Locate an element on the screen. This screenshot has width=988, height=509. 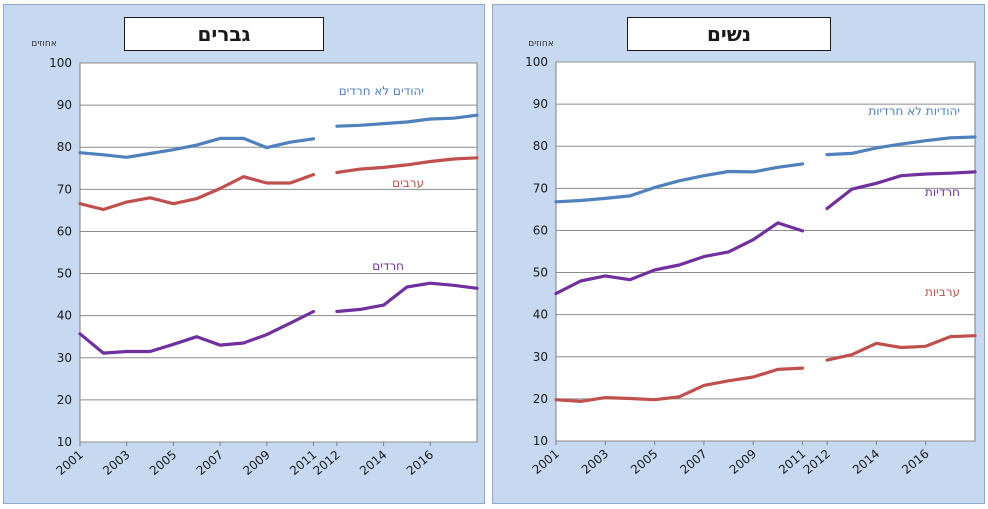
women-series-label-2: ערביות is located at coordinates (942, 292).